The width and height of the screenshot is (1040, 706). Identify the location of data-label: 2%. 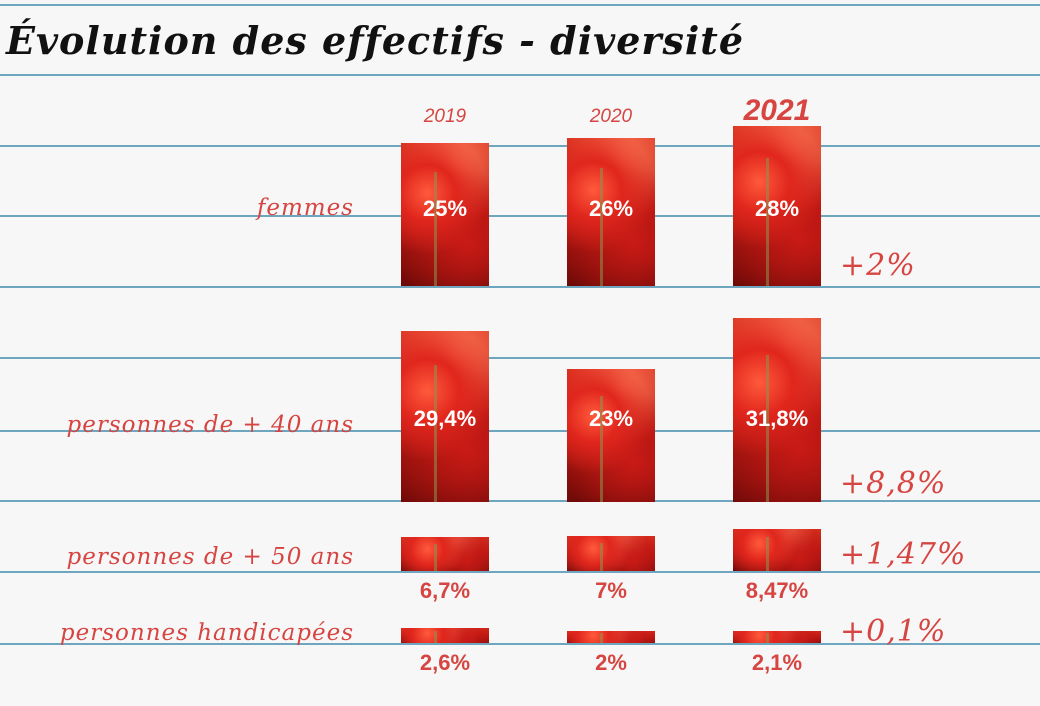
(611, 662).